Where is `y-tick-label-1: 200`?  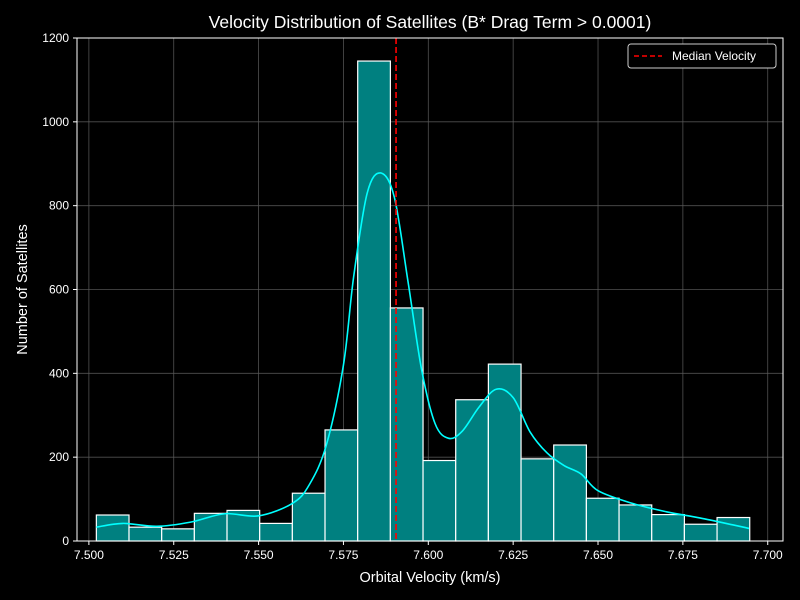 y-tick-label-1: 200 is located at coordinates (59, 457).